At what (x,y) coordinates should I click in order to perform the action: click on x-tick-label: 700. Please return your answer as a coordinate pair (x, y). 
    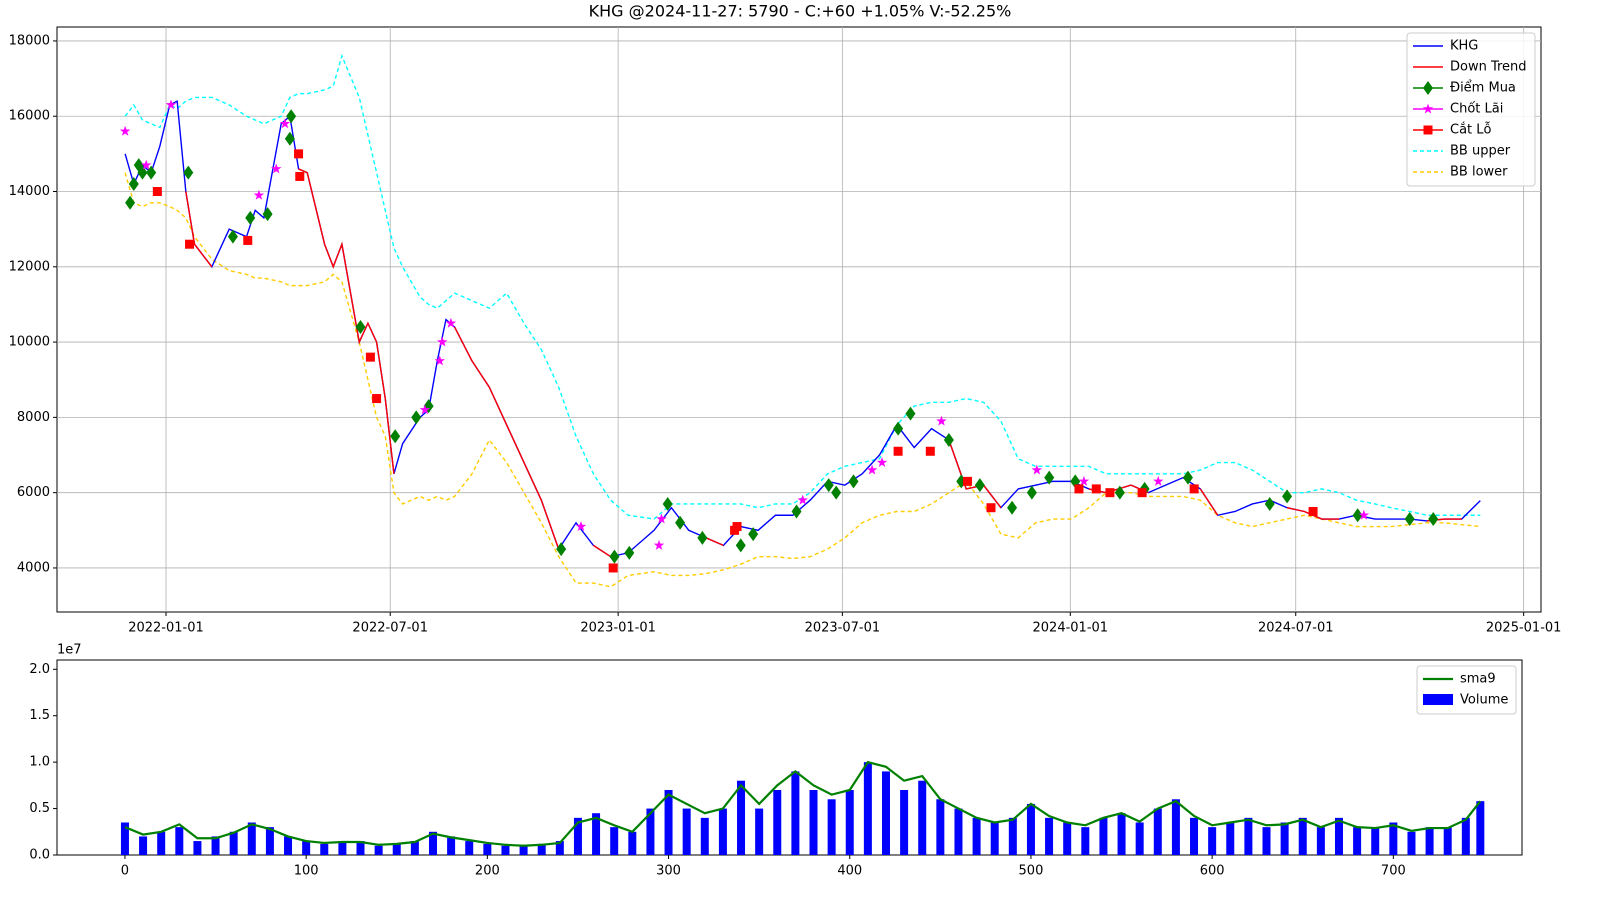
    Looking at the image, I should click on (1393, 871).